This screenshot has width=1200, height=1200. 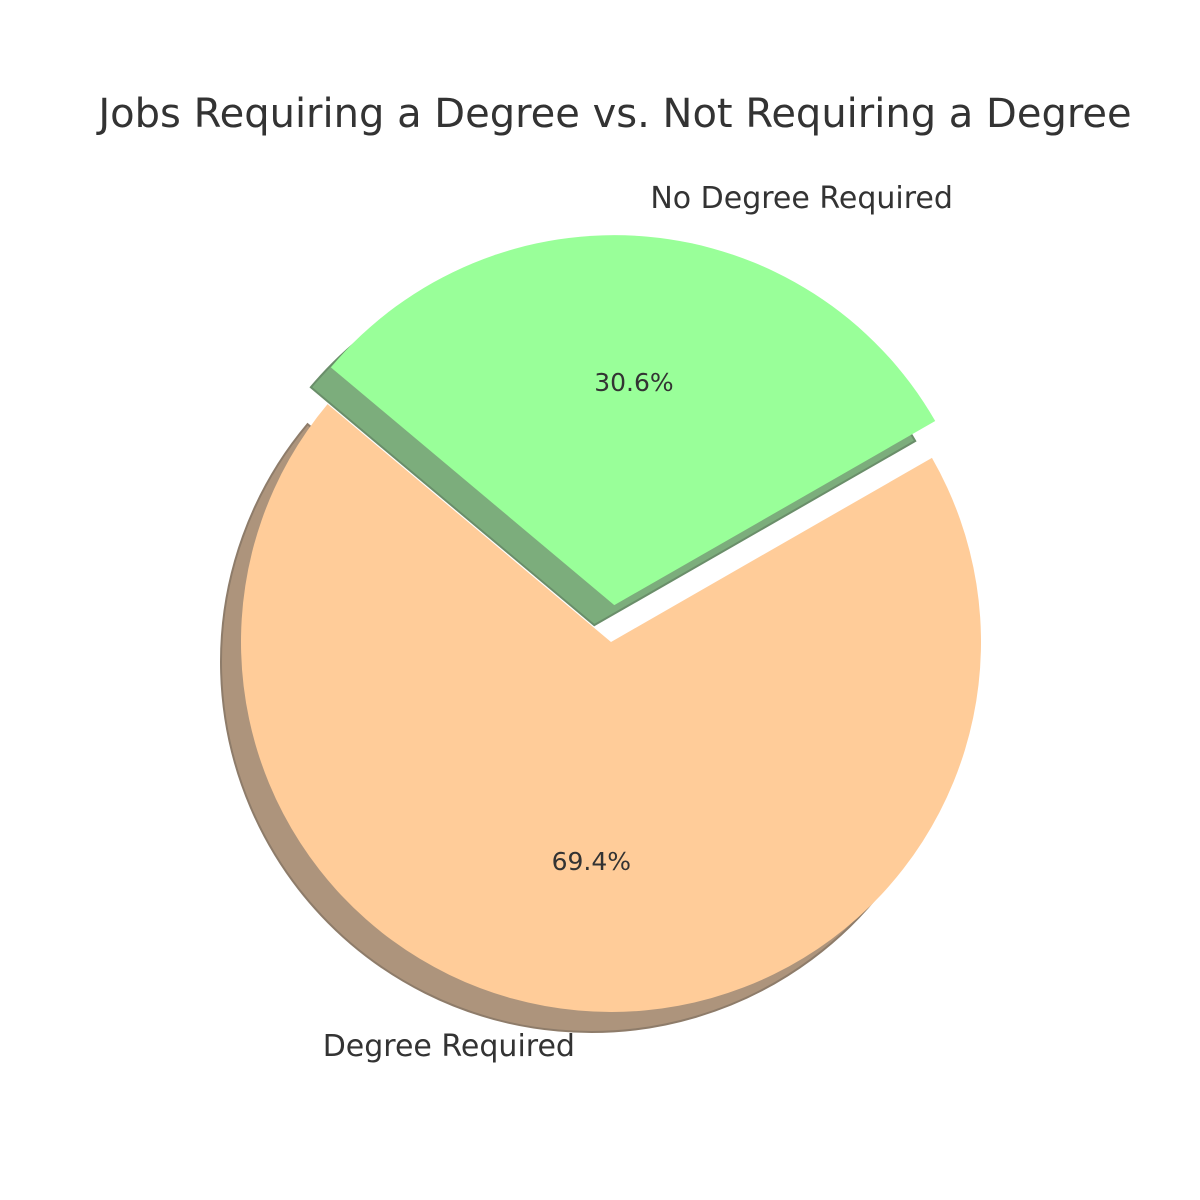 I want to click on pct-label-no-degree-required: 30.6%, so click(x=633, y=382).